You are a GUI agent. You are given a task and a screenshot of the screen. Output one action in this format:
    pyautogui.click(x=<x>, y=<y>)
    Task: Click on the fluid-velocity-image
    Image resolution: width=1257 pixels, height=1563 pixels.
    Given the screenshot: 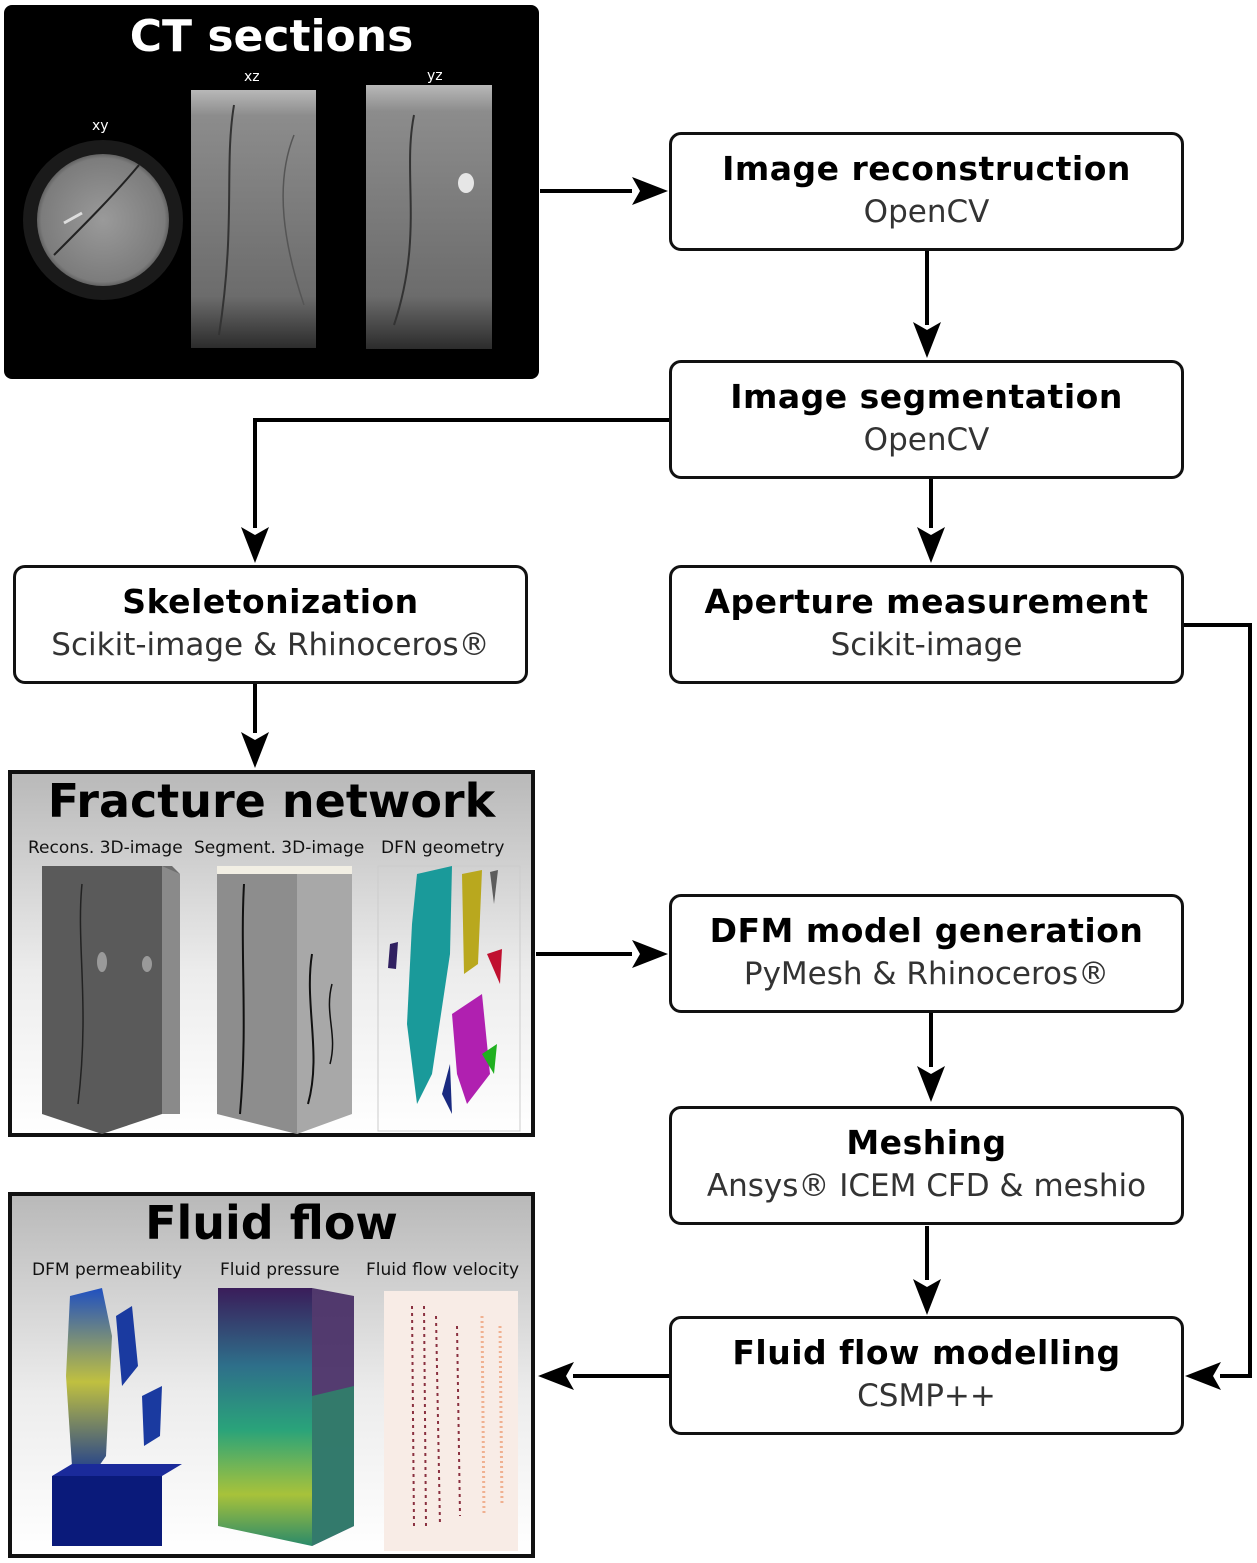 What is the action you would take?
    pyautogui.click(x=451, y=1421)
    